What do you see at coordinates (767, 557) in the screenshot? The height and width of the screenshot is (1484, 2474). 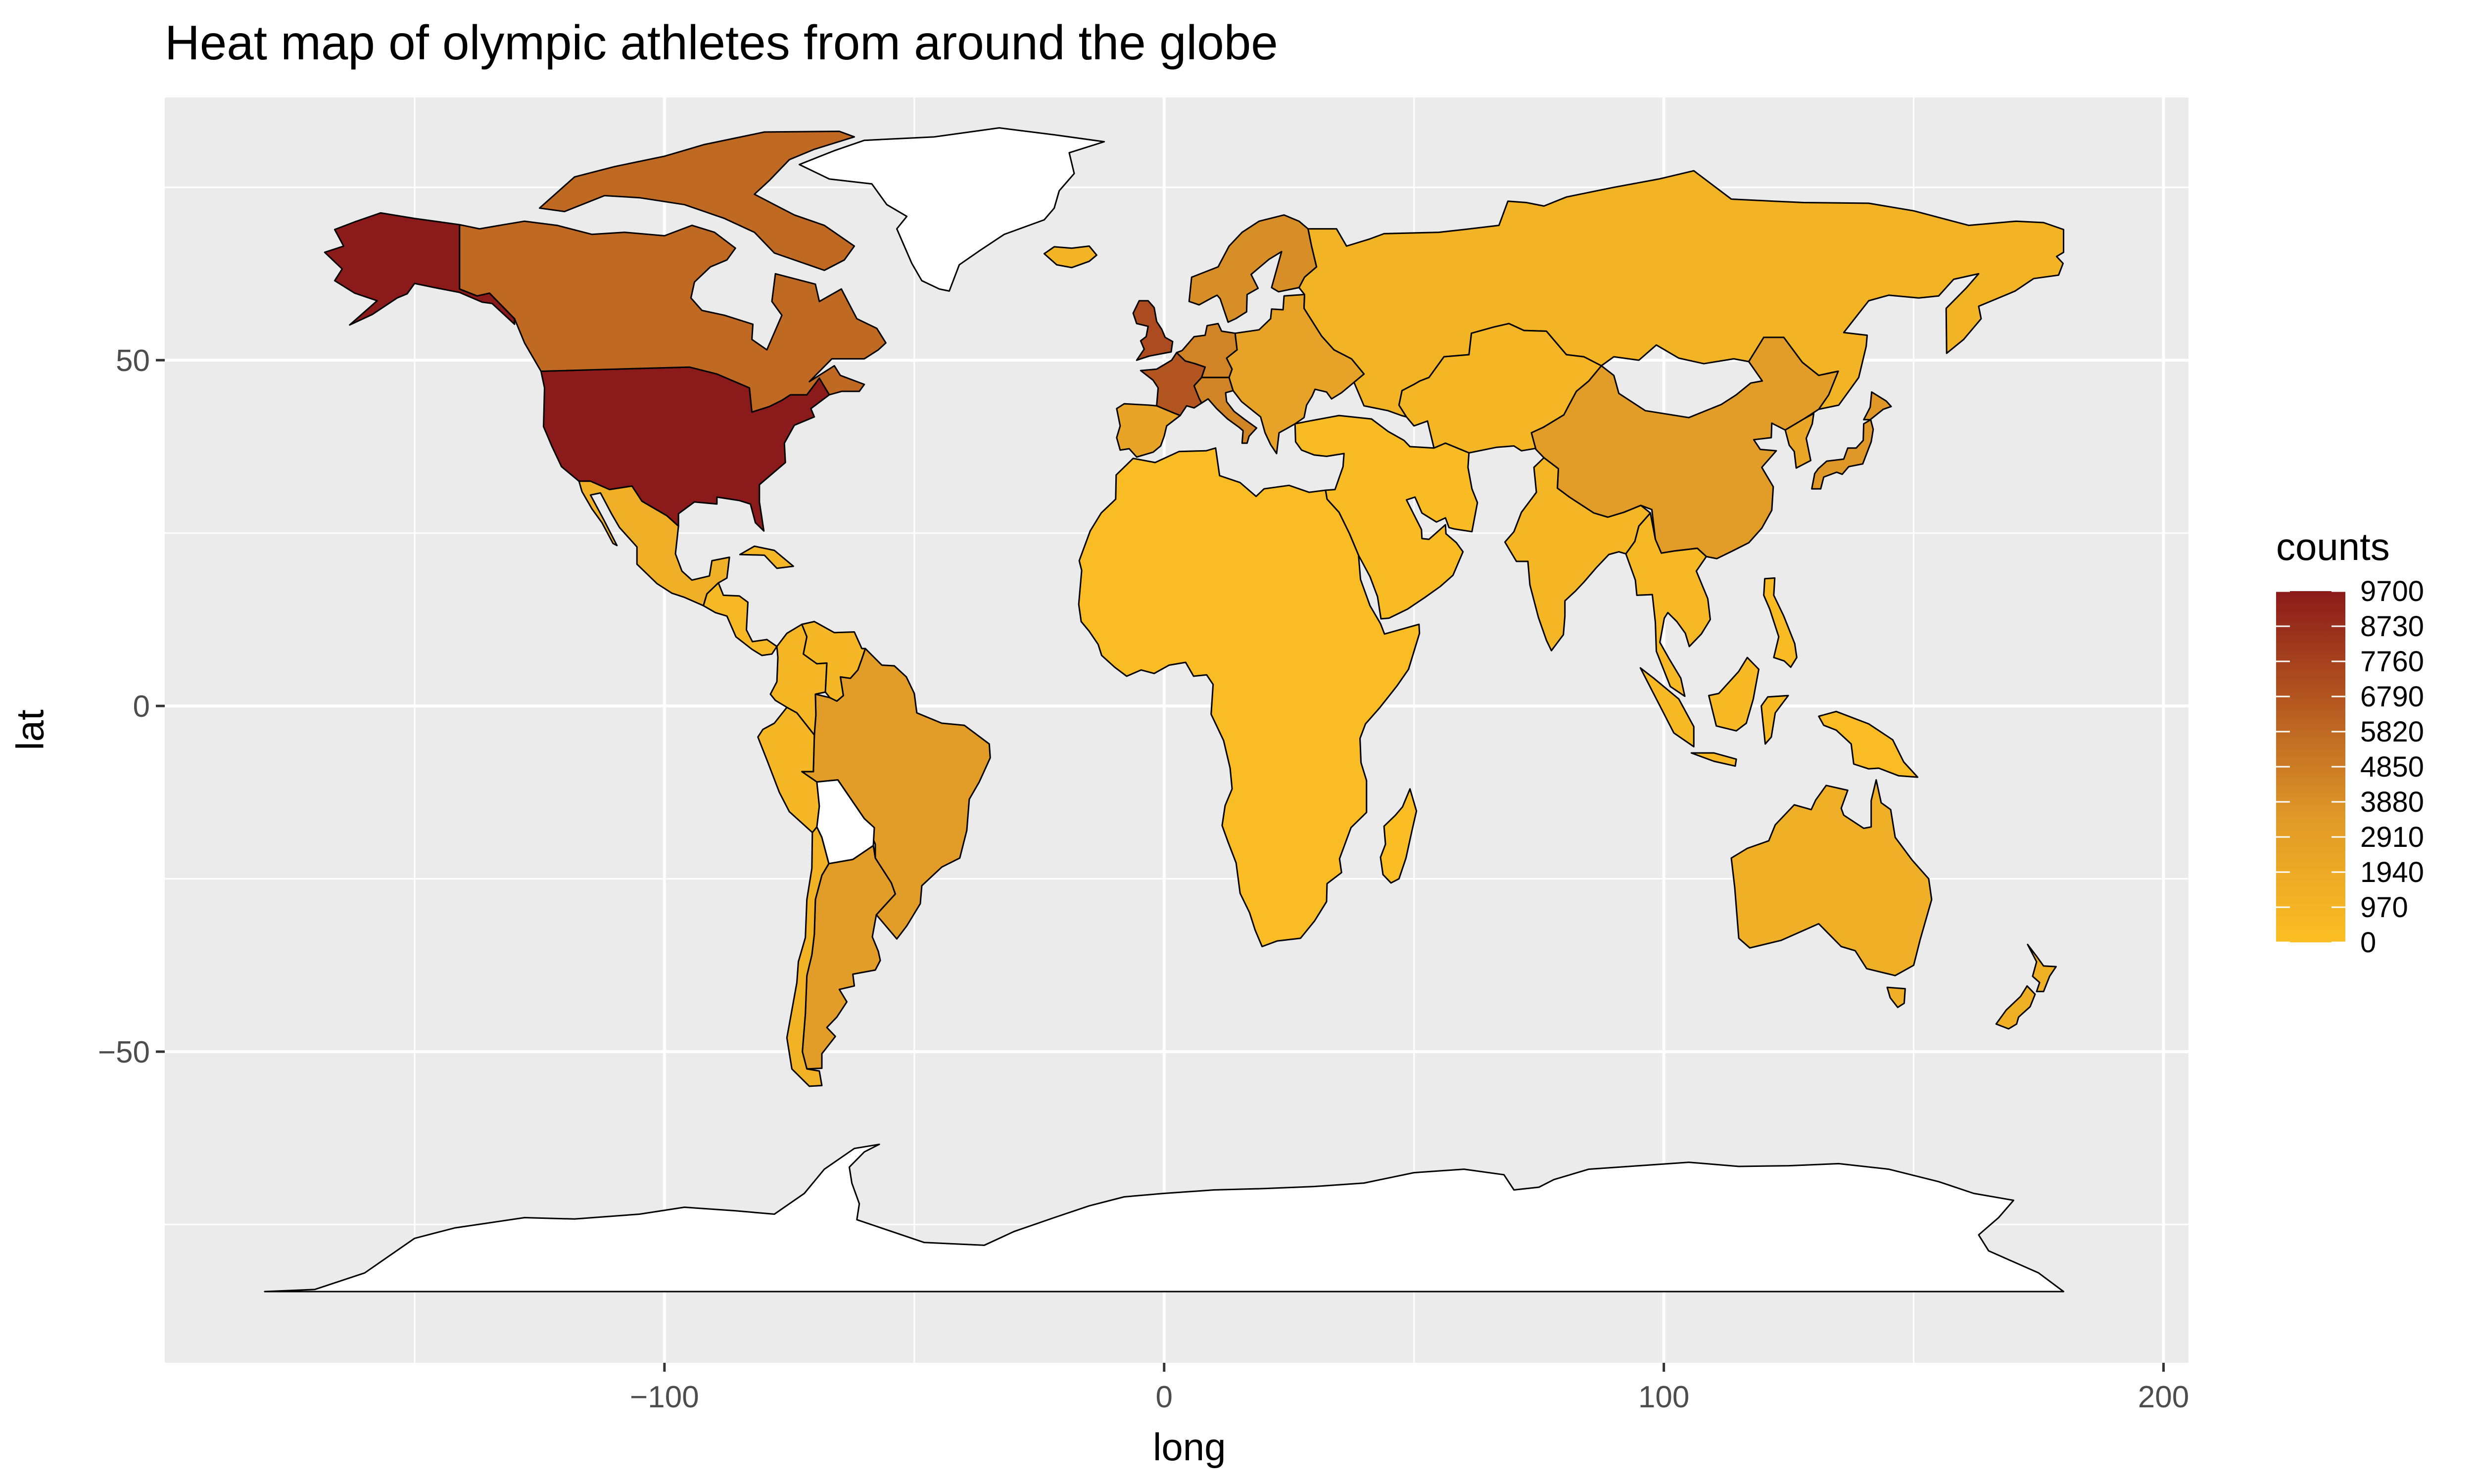 I see `country-cuba` at bounding box center [767, 557].